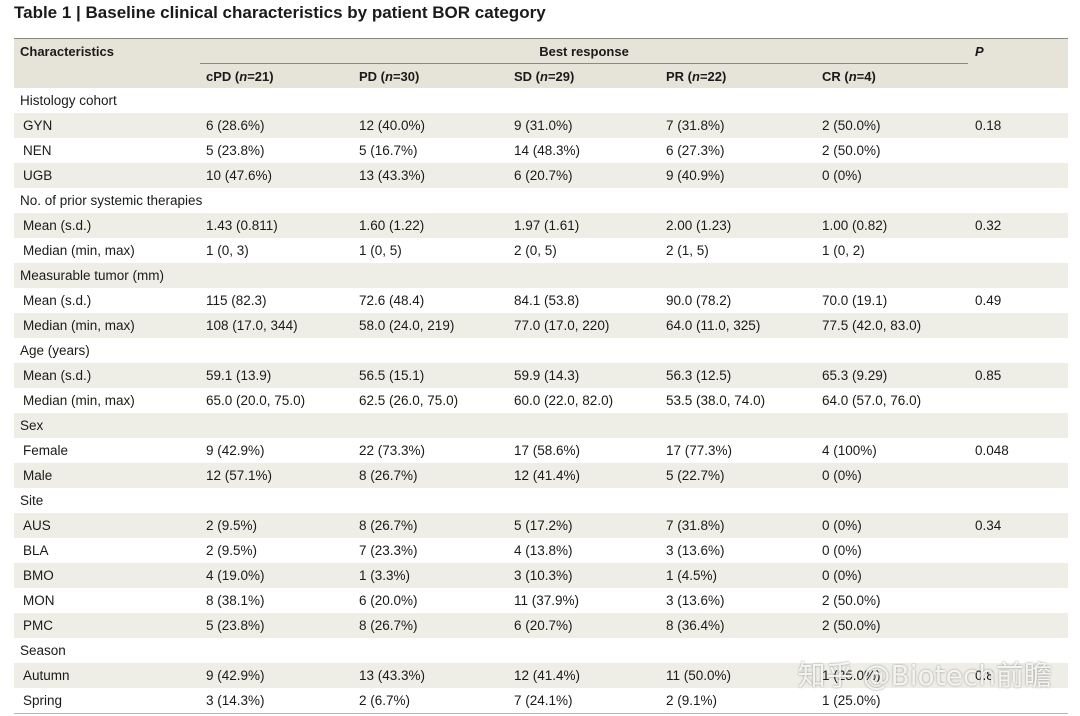 This screenshot has height=716, width=1080. Describe the element at coordinates (695, 125) in the screenshot. I see `cell-value: 7 (31.8%)` at that location.